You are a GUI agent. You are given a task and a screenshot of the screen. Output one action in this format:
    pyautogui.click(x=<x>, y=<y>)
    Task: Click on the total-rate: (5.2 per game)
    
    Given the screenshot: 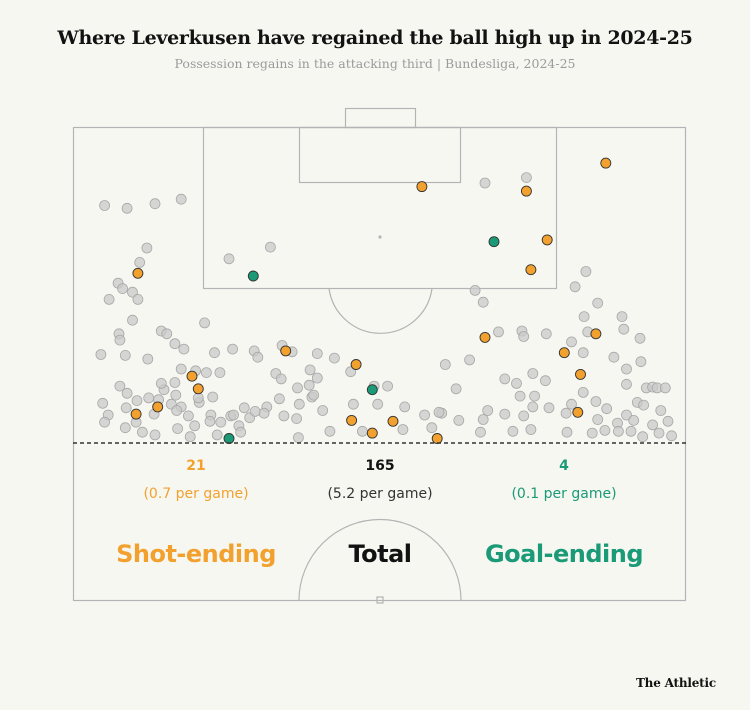 What is the action you would take?
    pyautogui.click(x=380, y=494)
    